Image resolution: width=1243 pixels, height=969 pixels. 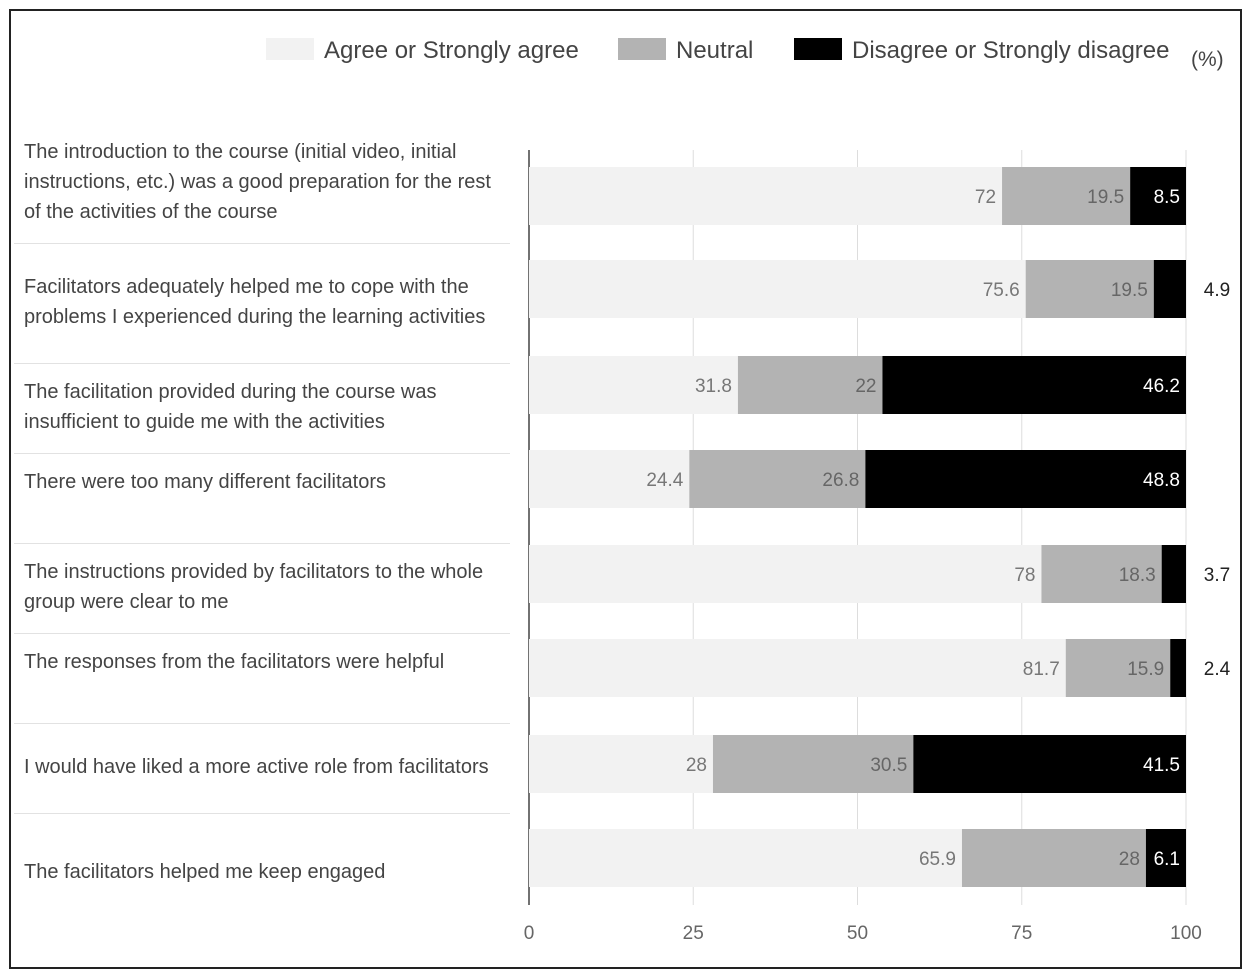 What do you see at coordinates (1161, 765) in the screenshot?
I see `data-label: 41.5` at bounding box center [1161, 765].